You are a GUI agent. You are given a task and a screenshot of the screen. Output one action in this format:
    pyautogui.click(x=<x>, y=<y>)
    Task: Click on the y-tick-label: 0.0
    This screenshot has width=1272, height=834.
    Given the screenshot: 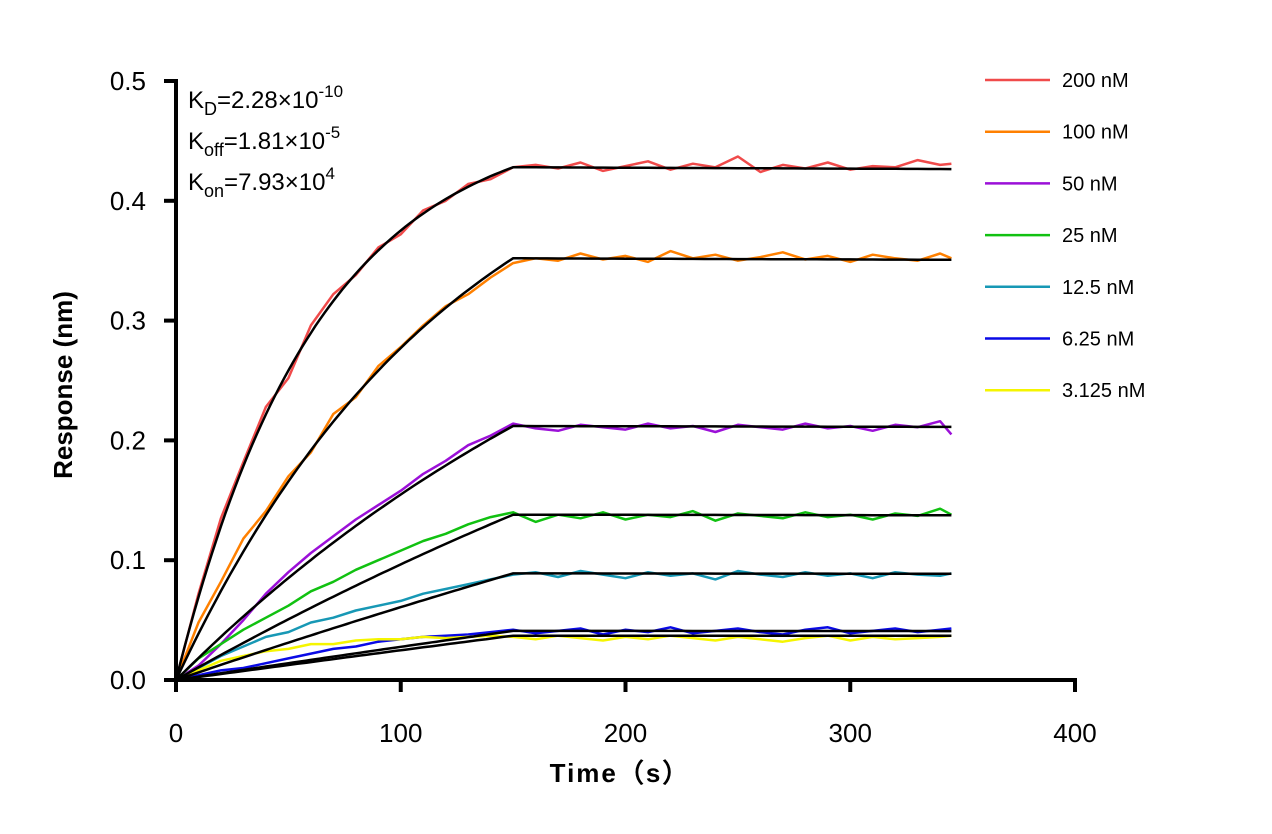 What is the action you would take?
    pyautogui.click(x=128, y=680)
    